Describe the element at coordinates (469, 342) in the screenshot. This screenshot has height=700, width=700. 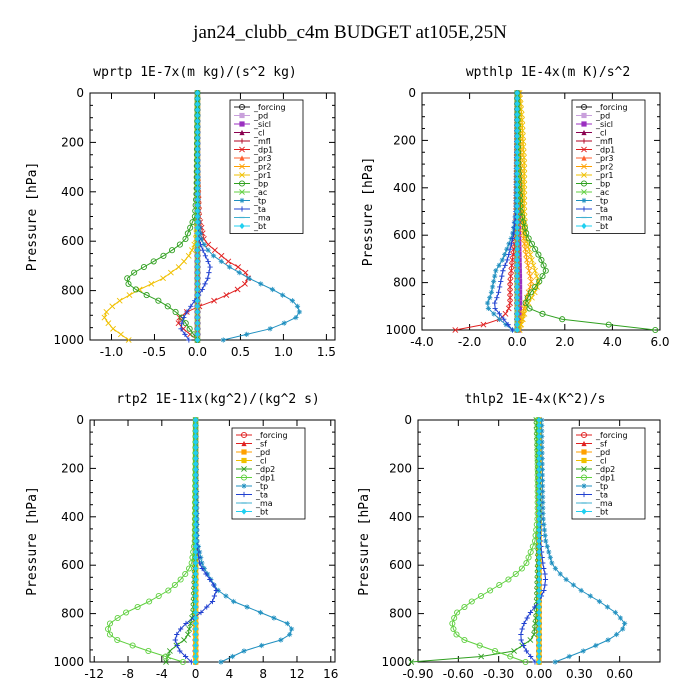
I see `x-tick-label: -2.0` at that location.